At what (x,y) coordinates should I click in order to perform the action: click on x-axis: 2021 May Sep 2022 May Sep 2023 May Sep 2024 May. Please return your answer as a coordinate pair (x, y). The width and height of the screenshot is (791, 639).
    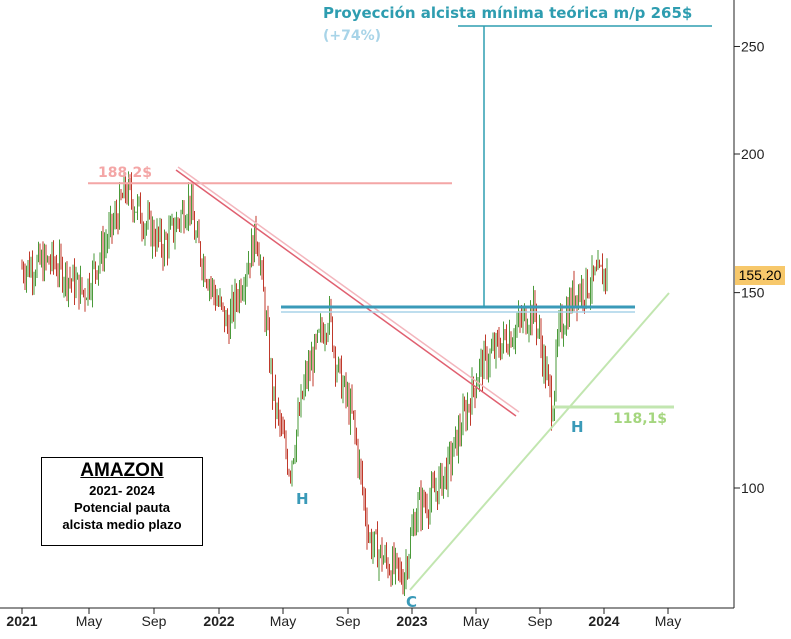
    Looking at the image, I should click on (343, 618).